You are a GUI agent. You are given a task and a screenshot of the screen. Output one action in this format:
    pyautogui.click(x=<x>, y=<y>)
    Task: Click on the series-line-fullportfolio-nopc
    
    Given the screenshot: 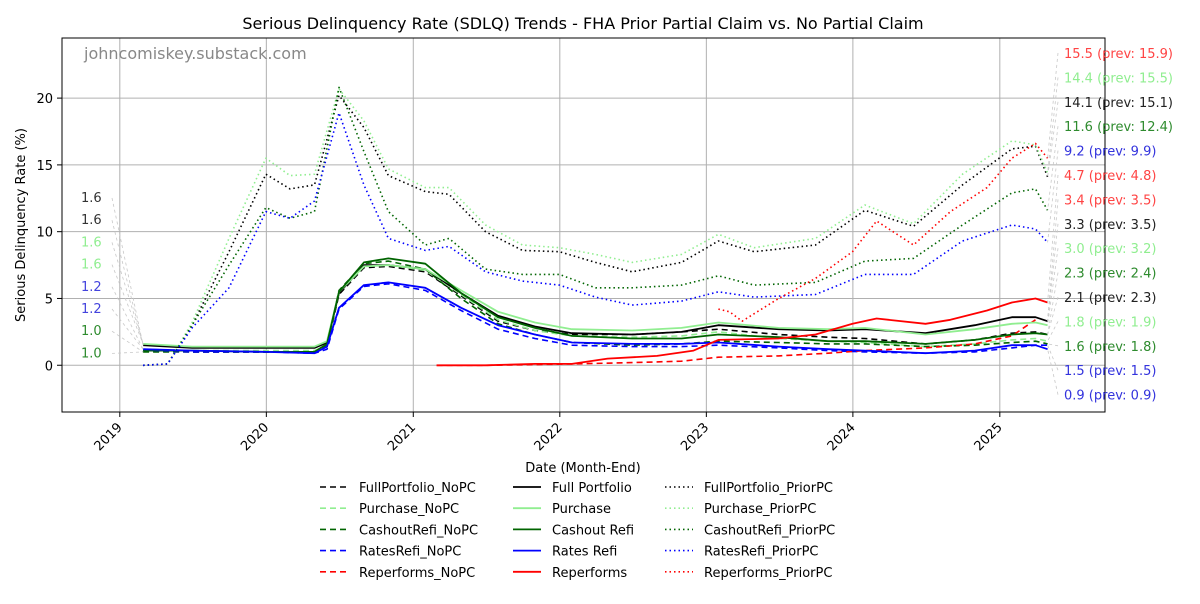 What is the action you would take?
    pyautogui.click(x=595, y=309)
    